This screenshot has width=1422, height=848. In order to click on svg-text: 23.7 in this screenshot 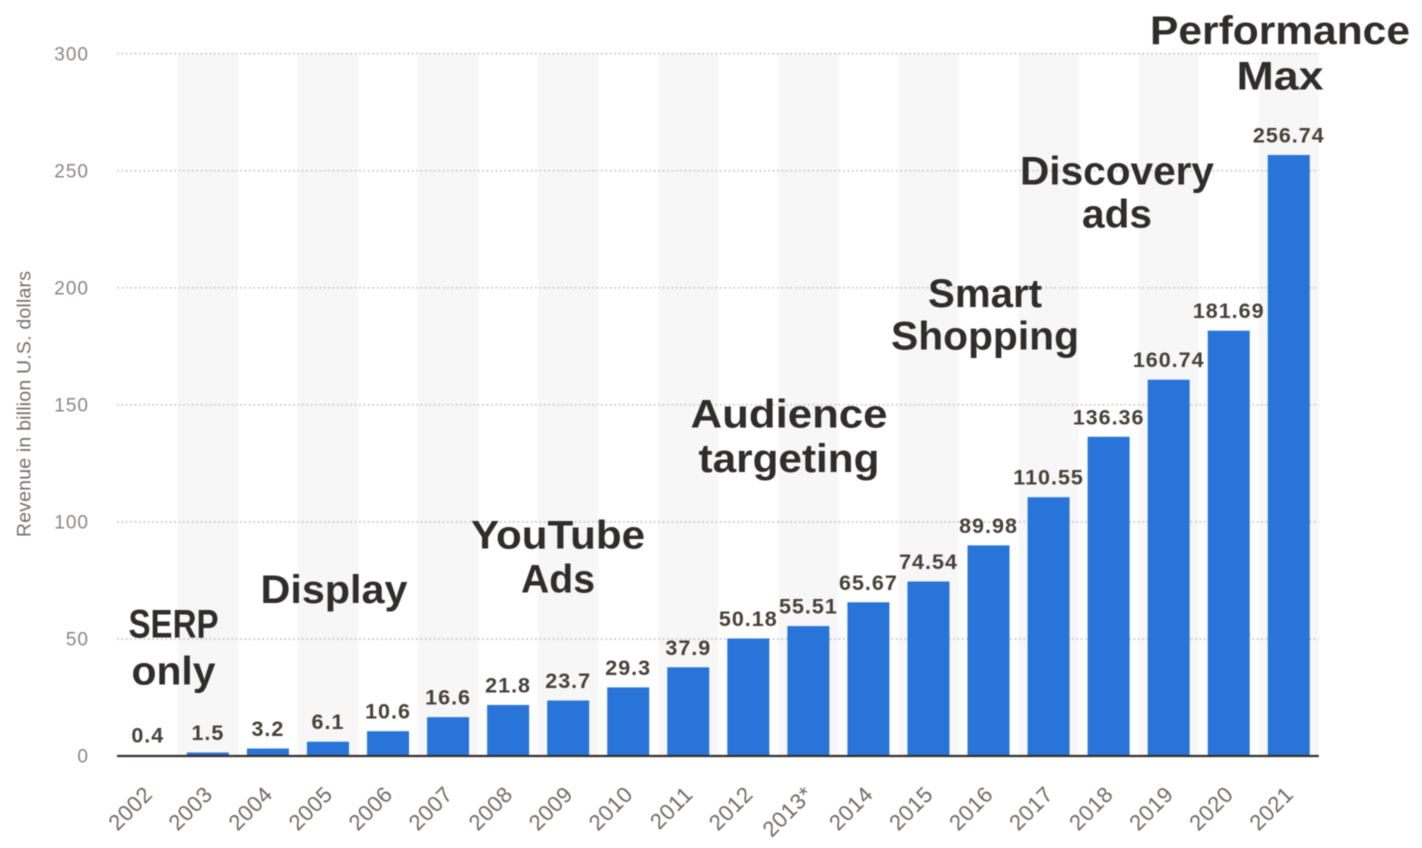, I will do `click(568, 681)`.